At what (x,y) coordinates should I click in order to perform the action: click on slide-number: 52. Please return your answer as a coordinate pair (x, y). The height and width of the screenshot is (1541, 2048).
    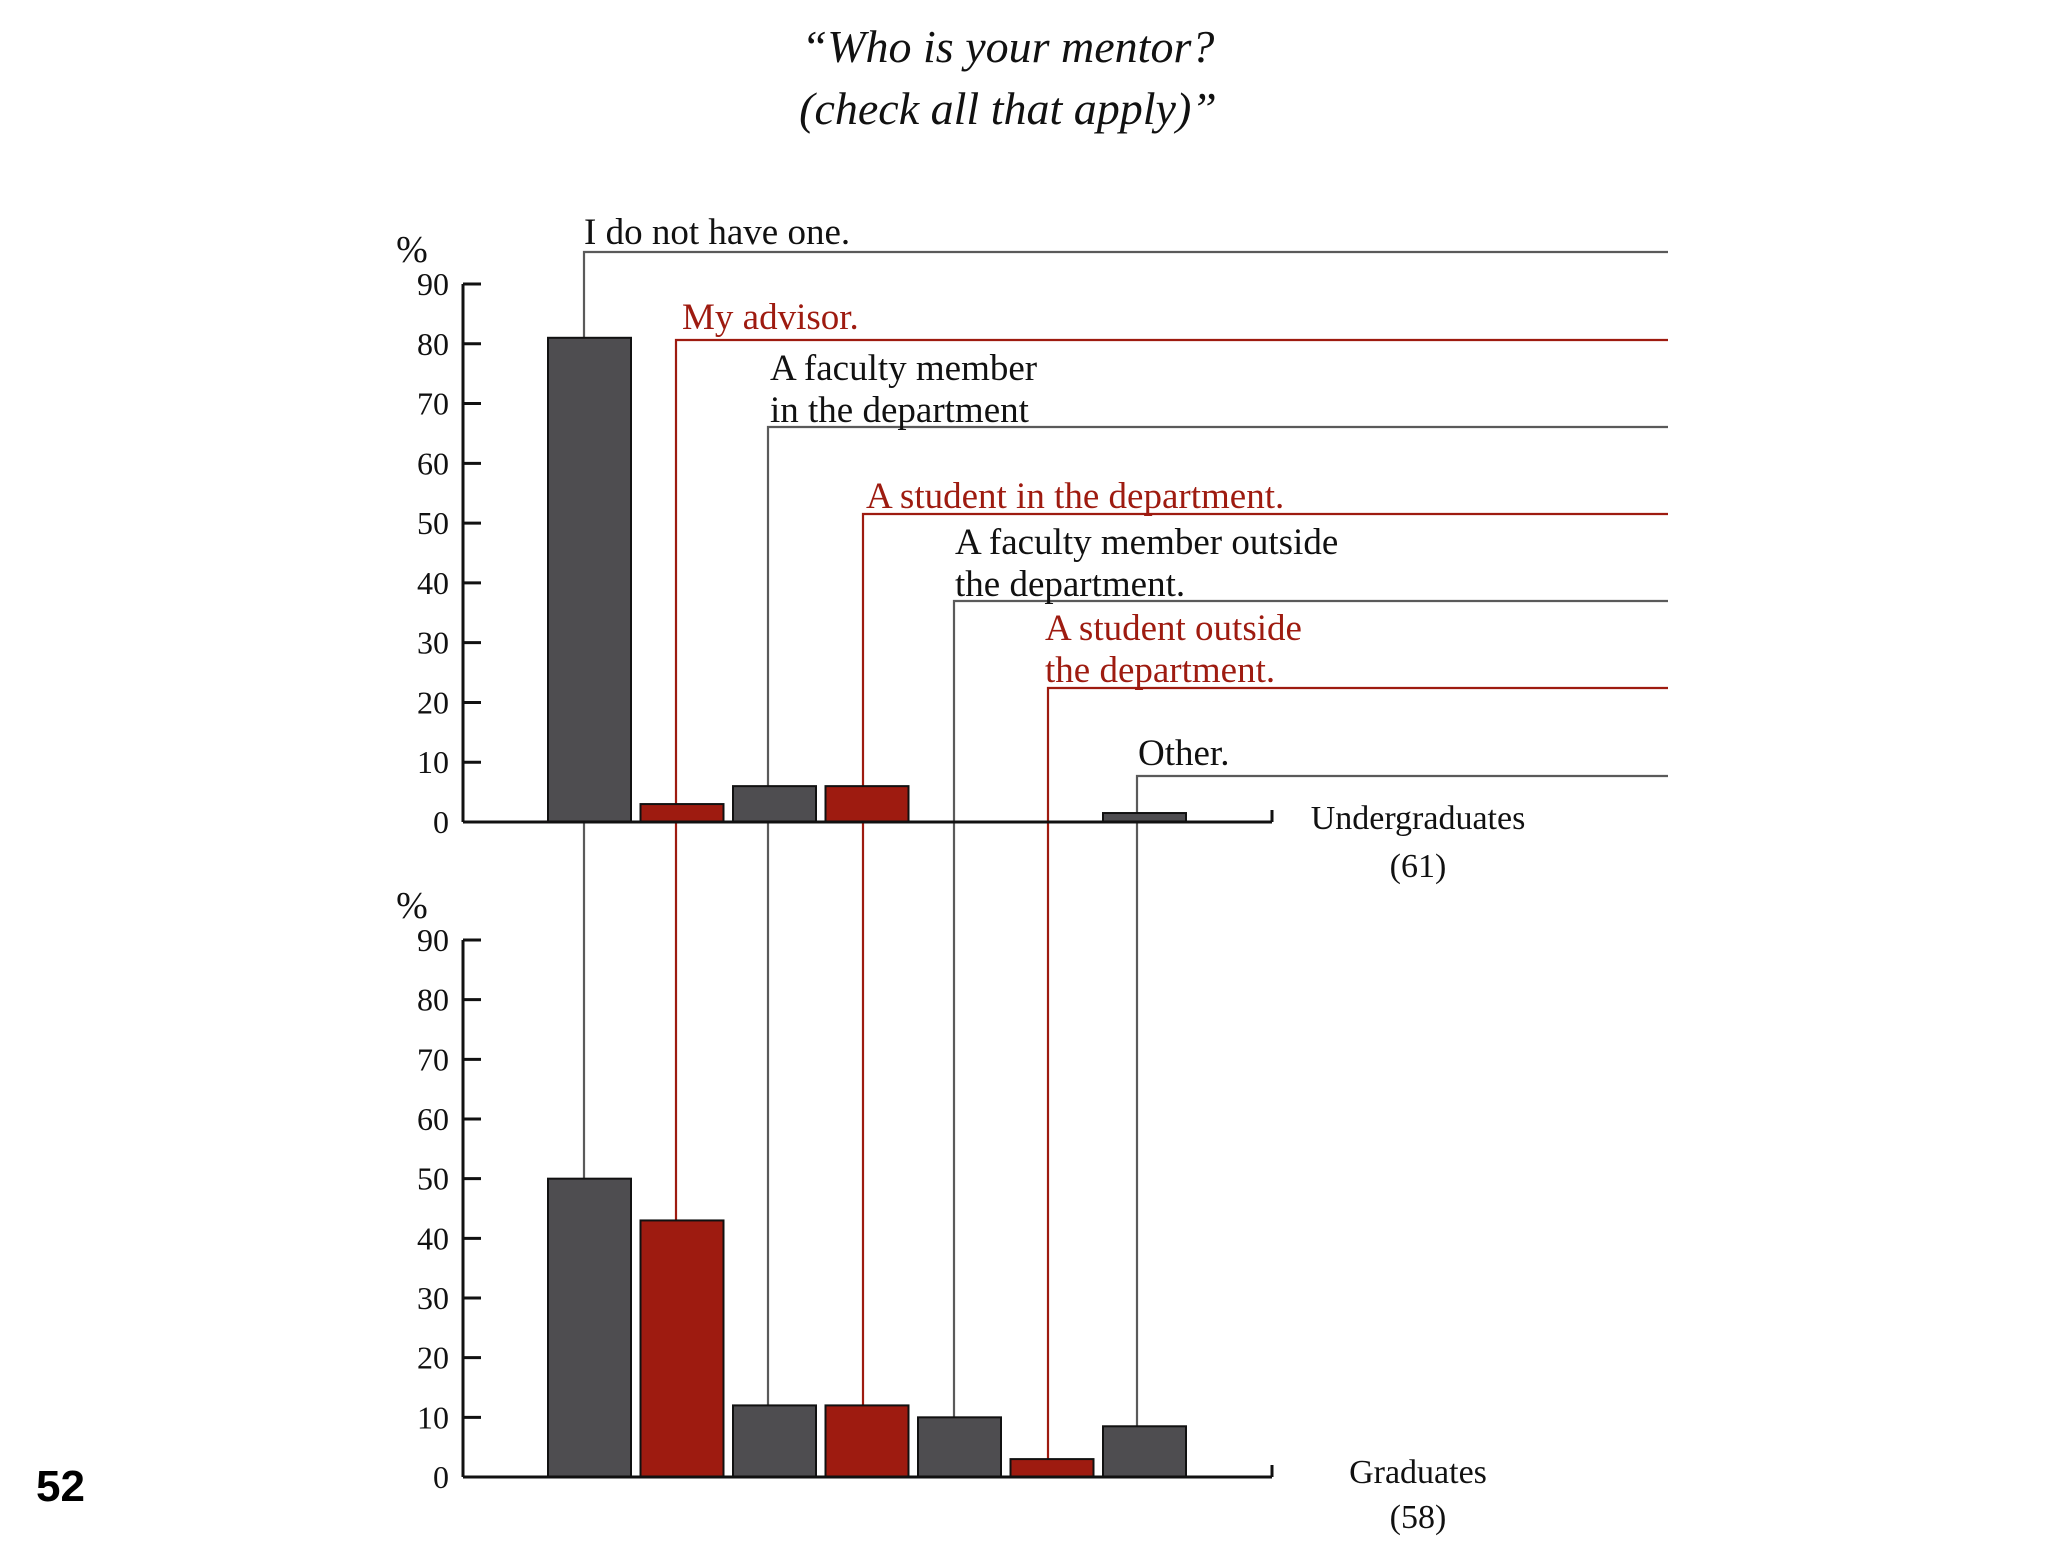
    Looking at the image, I should click on (60, 1486).